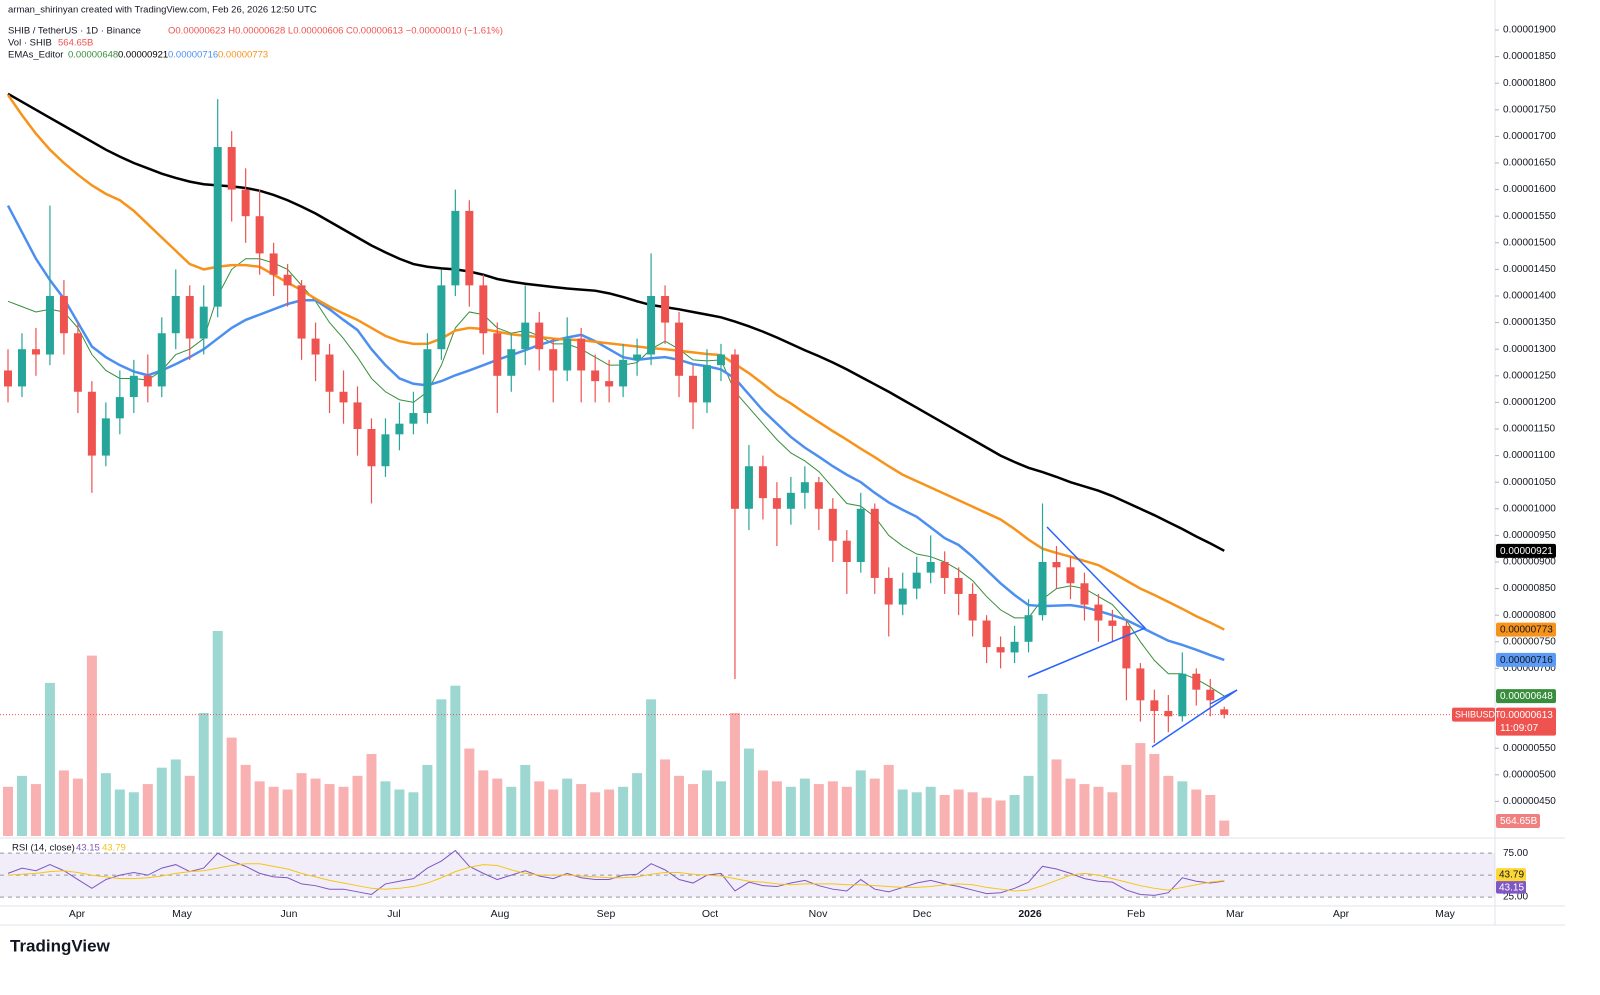 This screenshot has height=995, width=1600. I want to click on y-tick-label: 0.00000500, so click(1529, 774).